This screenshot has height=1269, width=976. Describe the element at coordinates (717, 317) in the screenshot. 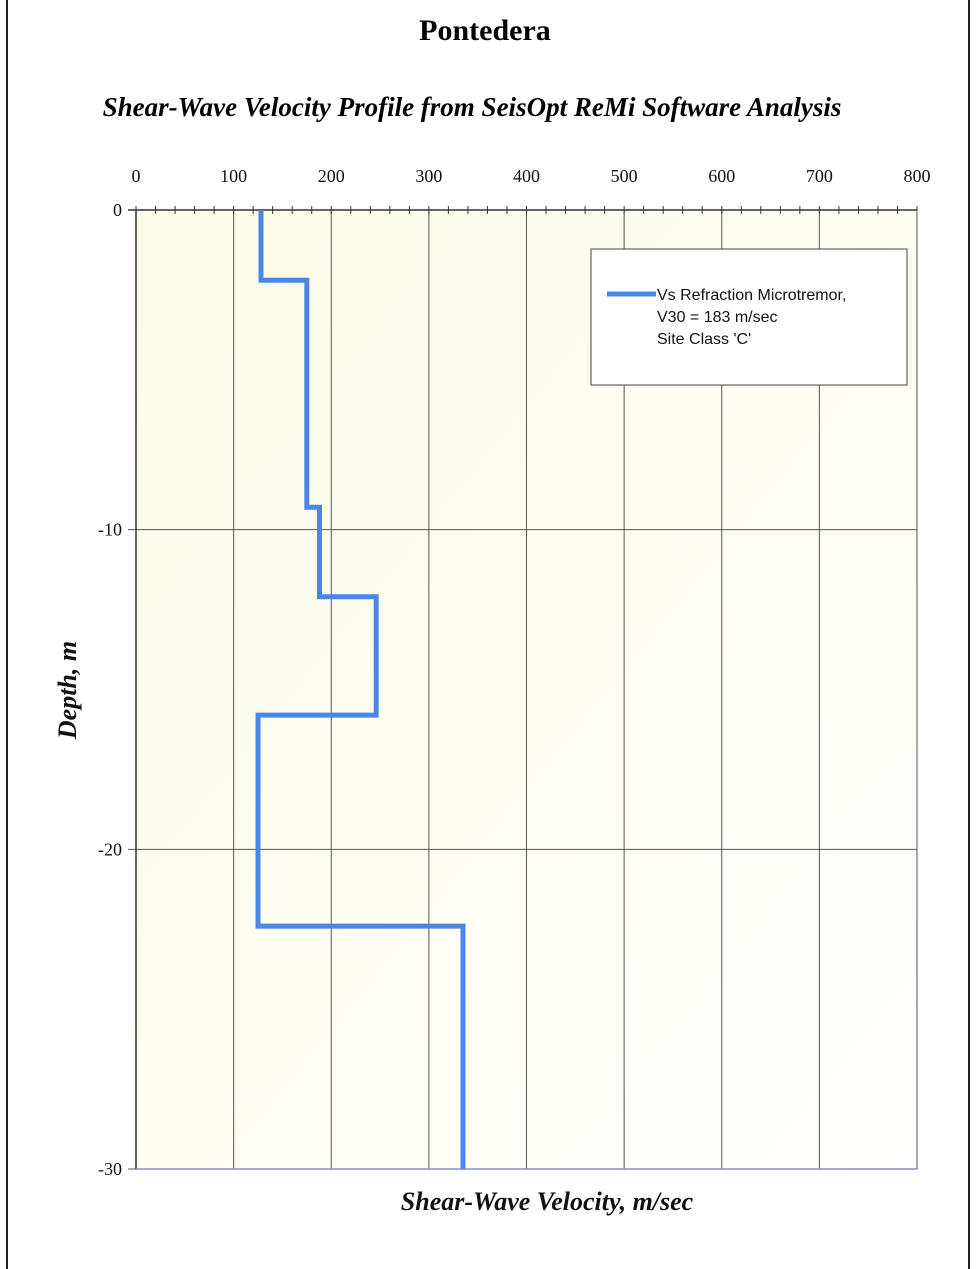

I see `legend-text-line: V30 = 183 m/sec` at that location.